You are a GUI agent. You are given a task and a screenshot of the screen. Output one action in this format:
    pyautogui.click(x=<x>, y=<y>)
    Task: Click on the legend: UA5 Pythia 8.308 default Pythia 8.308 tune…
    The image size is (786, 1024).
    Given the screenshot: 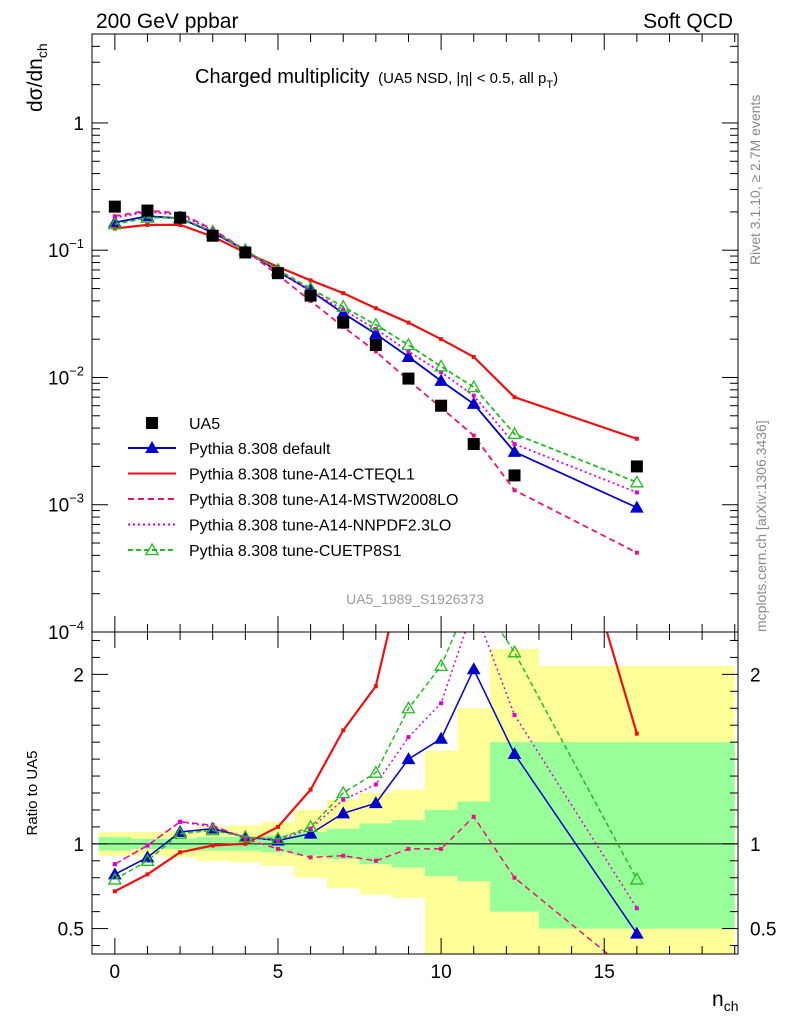 What is the action you would take?
    pyautogui.click(x=293, y=488)
    